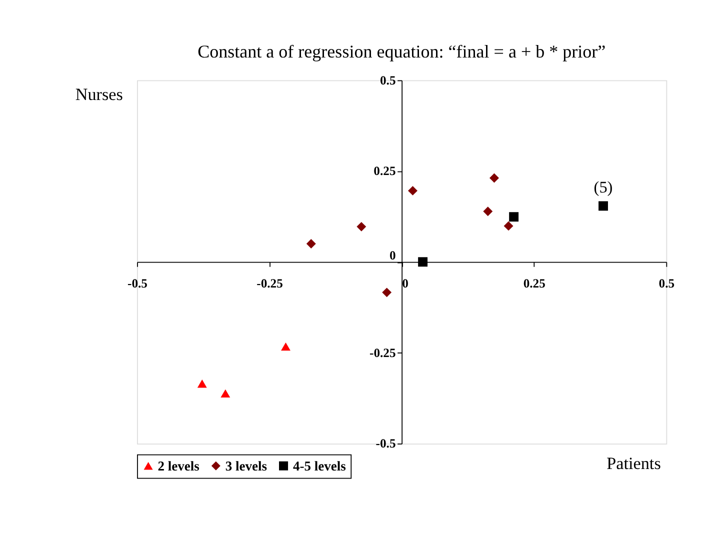  What do you see at coordinates (388, 80) in the screenshot?
I see `y-tick-label: 0.5` at bounding box center [388, 80].